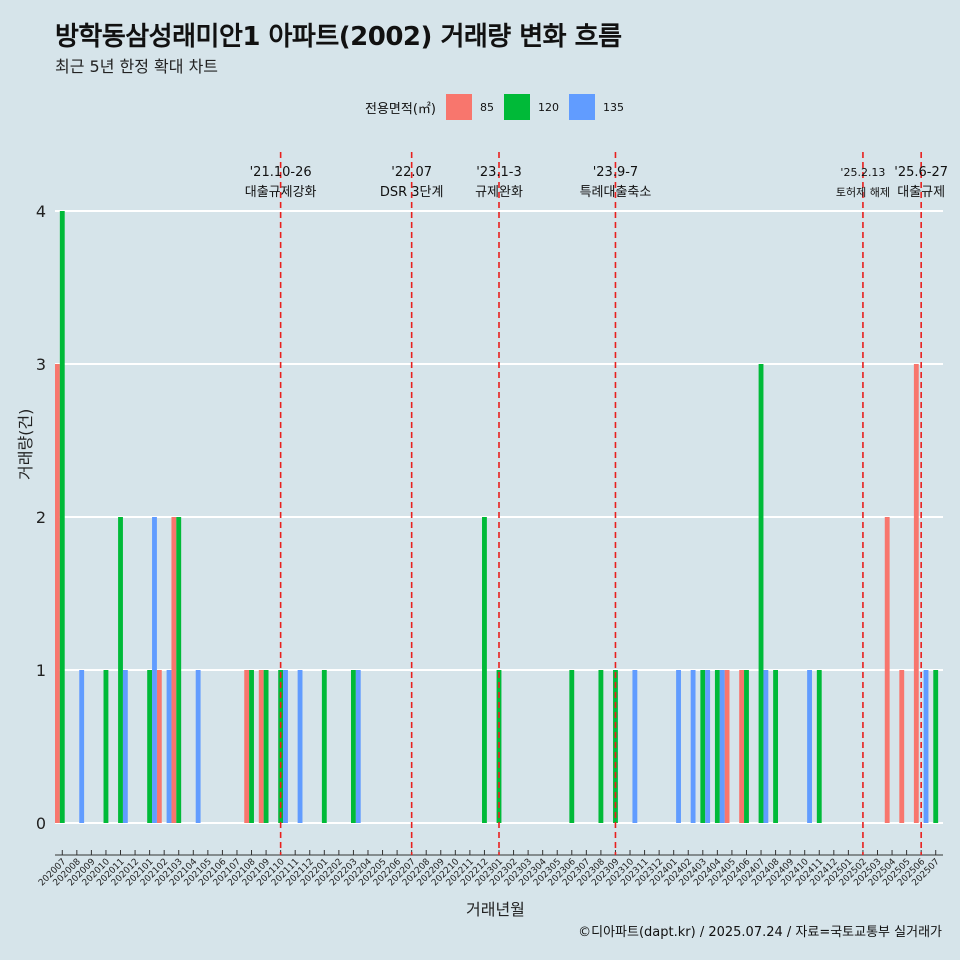 This screenshot has width=960, height=960. What do you see at coordinates (532, 107) in the screenshot?
I see `legend-item-120: 120` at bounding box center [532, 107].